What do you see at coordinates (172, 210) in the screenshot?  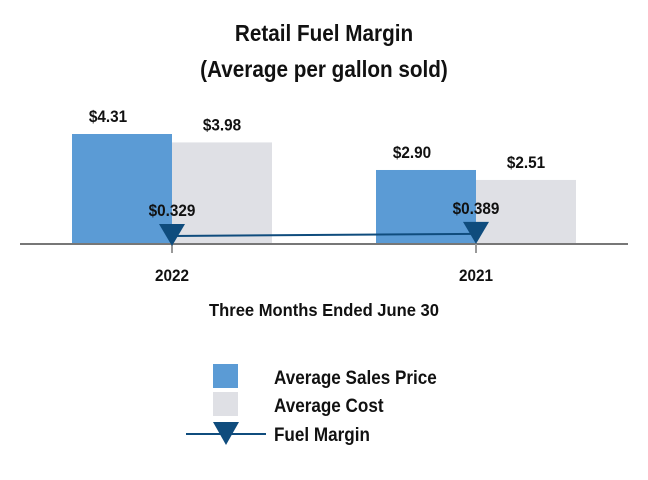 I see `fuel-margin-label: $0.329` at bounding box center [172, 210].